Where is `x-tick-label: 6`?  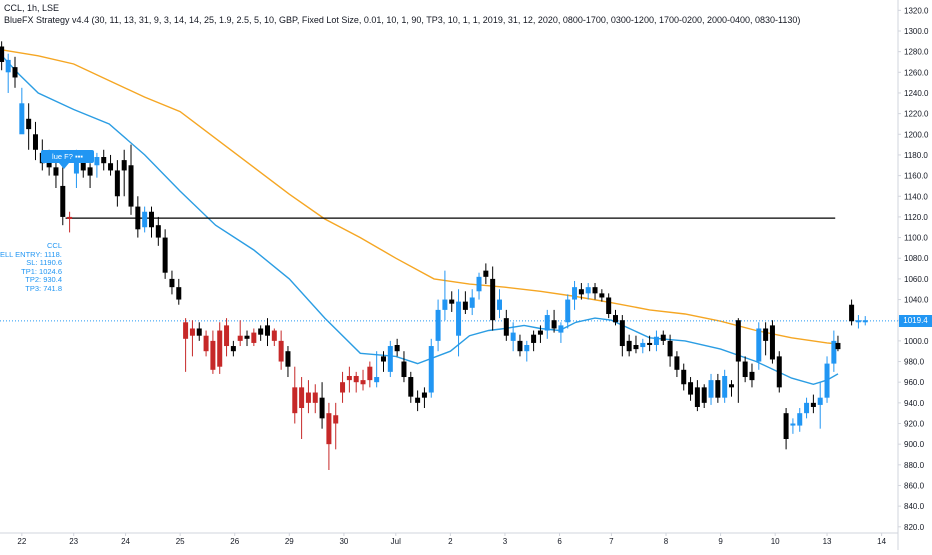
x-tick-label: 6 is located at coordinates (559, 541).